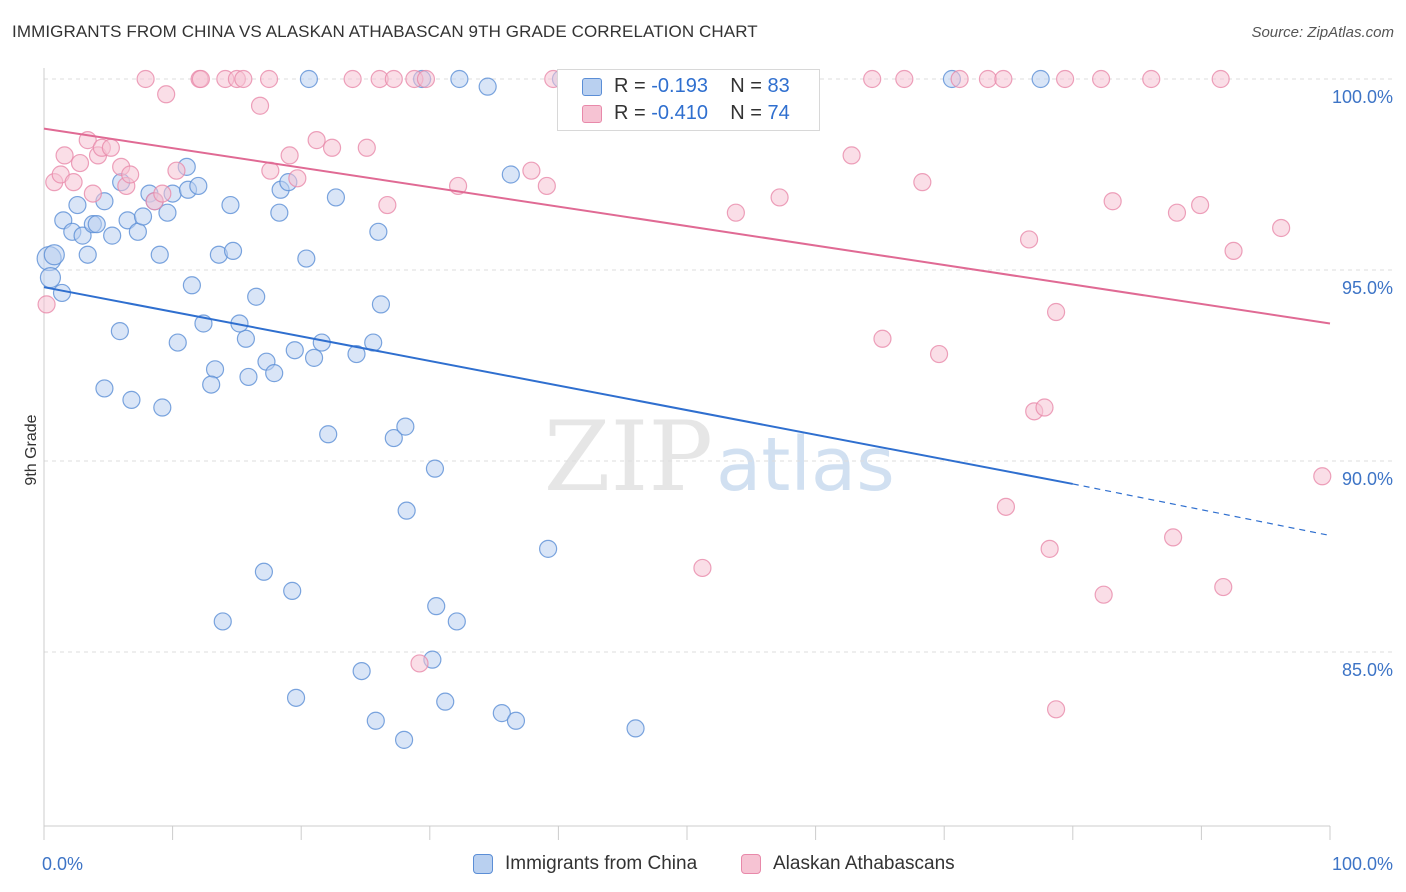 This screenshot has height=892, width=1406. What do you see at coordinates (630, 86) in the screenshot?
I see `legend-r-label: R =` at bounding box center [630, 86].